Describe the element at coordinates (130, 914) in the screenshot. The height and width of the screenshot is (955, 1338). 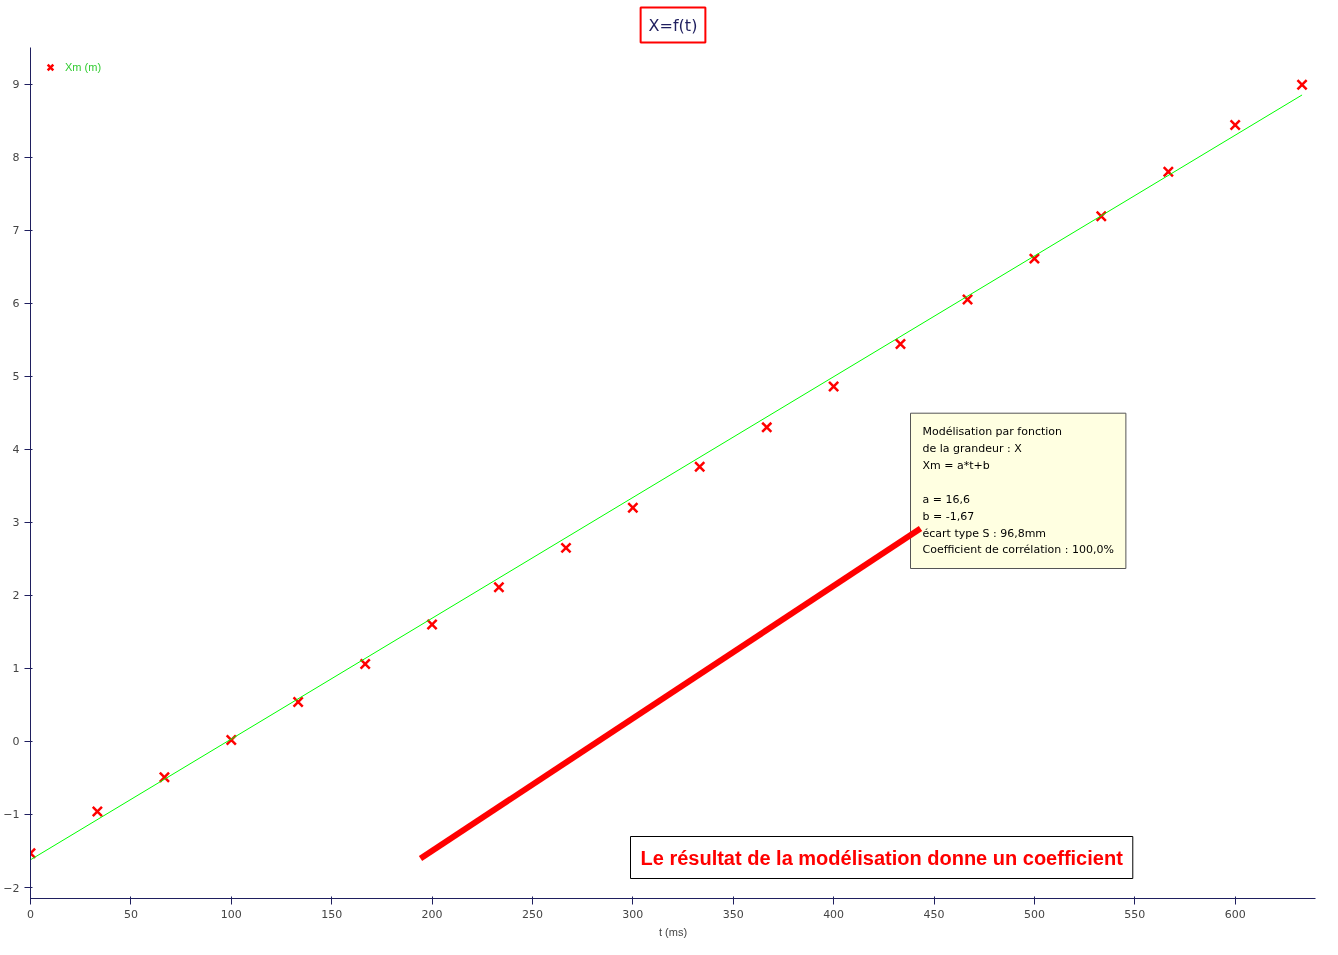
I see `x-tick-label: 50` at that location.